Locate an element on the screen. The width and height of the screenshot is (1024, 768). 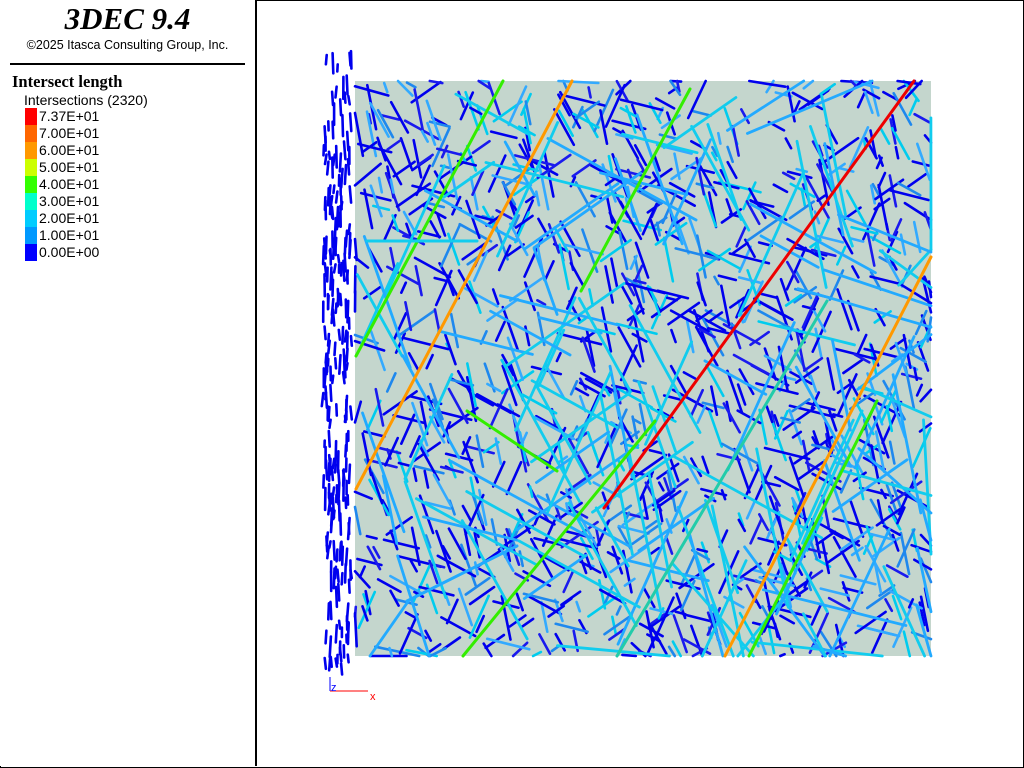
legend-label: 2.00E+01 is located at coordinates (69, 218).